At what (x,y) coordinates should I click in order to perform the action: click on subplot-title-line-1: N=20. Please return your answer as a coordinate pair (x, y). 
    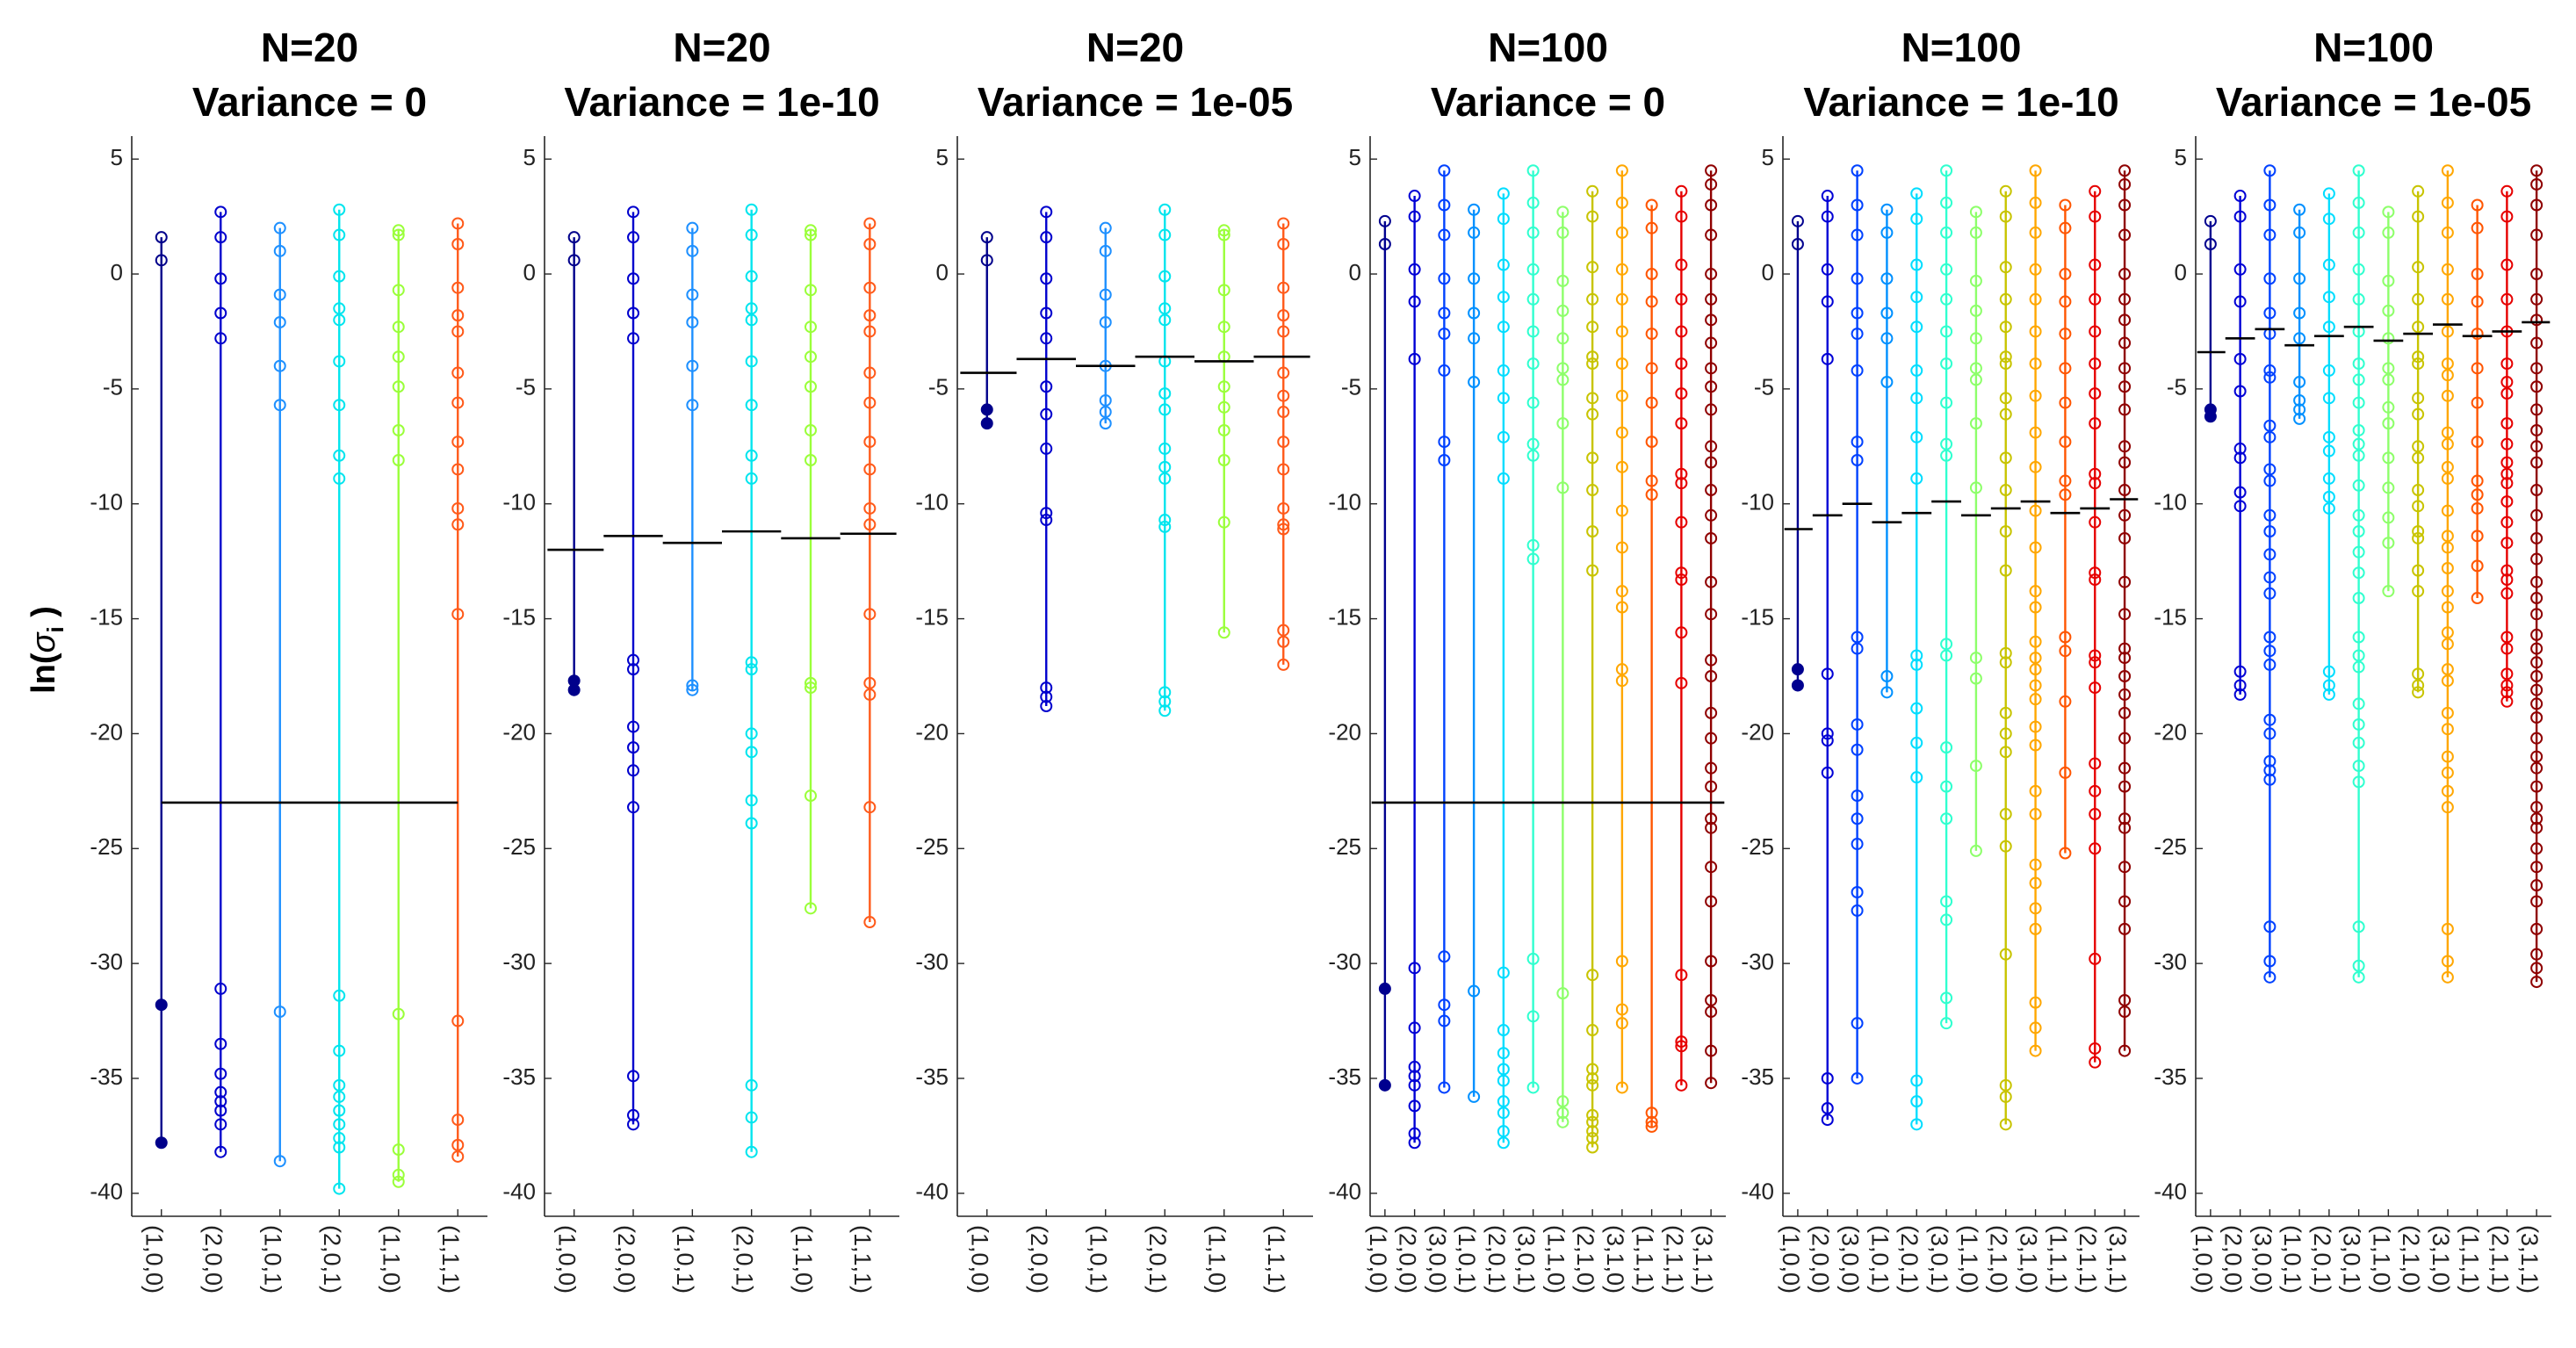
    Looking at the image, I should click on (1135, 47).